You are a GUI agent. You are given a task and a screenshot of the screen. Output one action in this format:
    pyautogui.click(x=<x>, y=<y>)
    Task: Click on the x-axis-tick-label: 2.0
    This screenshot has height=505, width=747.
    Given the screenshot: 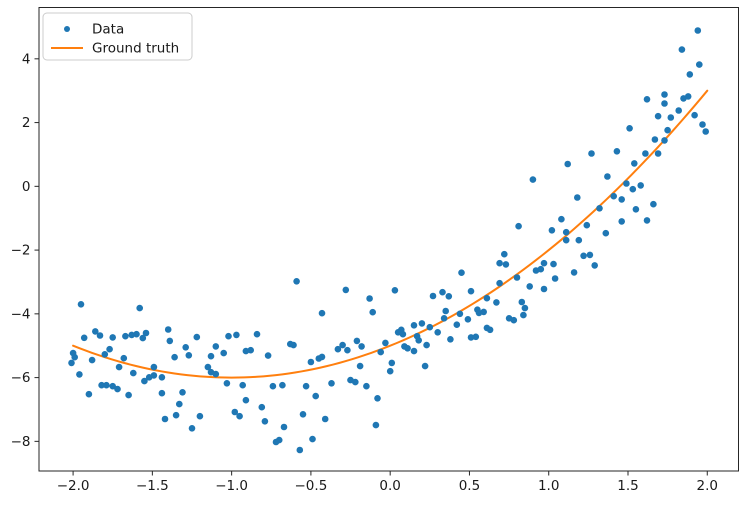 What is the action you would take?
    pyautogui.click(x=707, y=486)
    